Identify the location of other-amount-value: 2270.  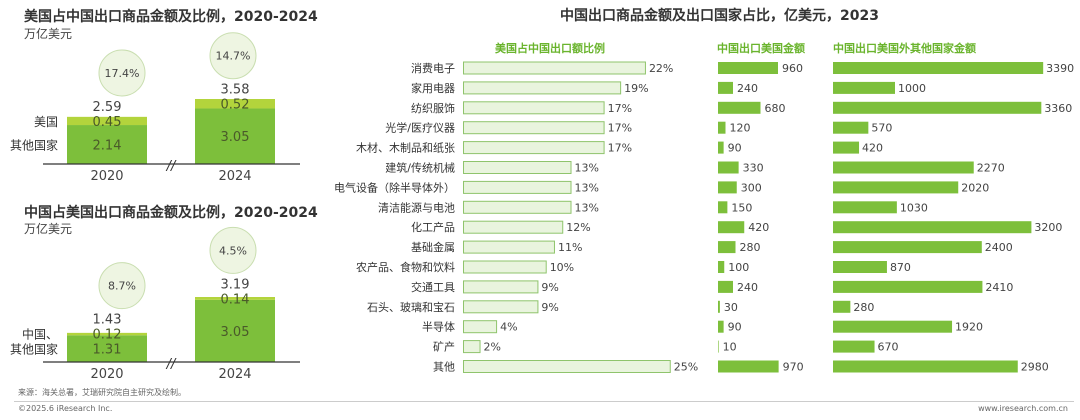
(991, 168).